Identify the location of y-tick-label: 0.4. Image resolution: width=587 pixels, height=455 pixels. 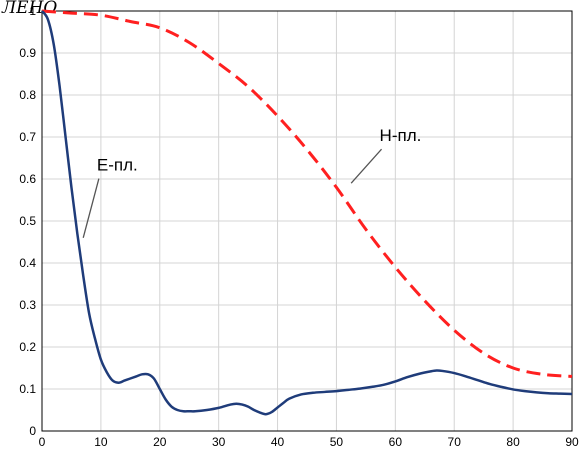
(27, 263).